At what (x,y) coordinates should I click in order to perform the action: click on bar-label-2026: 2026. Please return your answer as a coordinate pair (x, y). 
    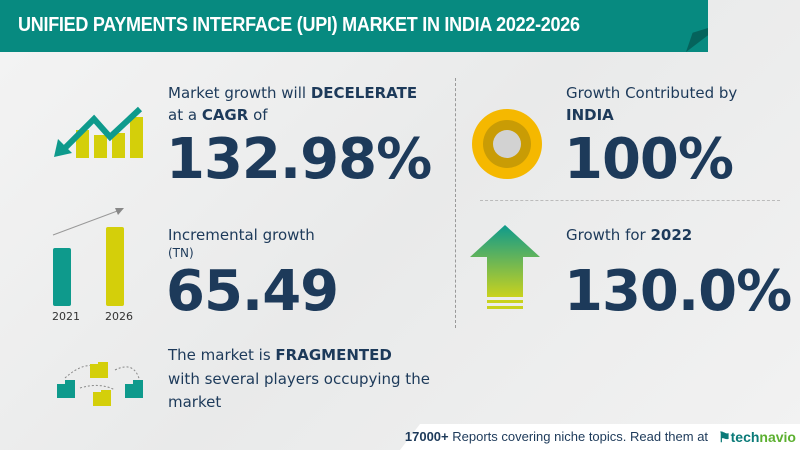
    Looking at the image, I should click on (119, 316).